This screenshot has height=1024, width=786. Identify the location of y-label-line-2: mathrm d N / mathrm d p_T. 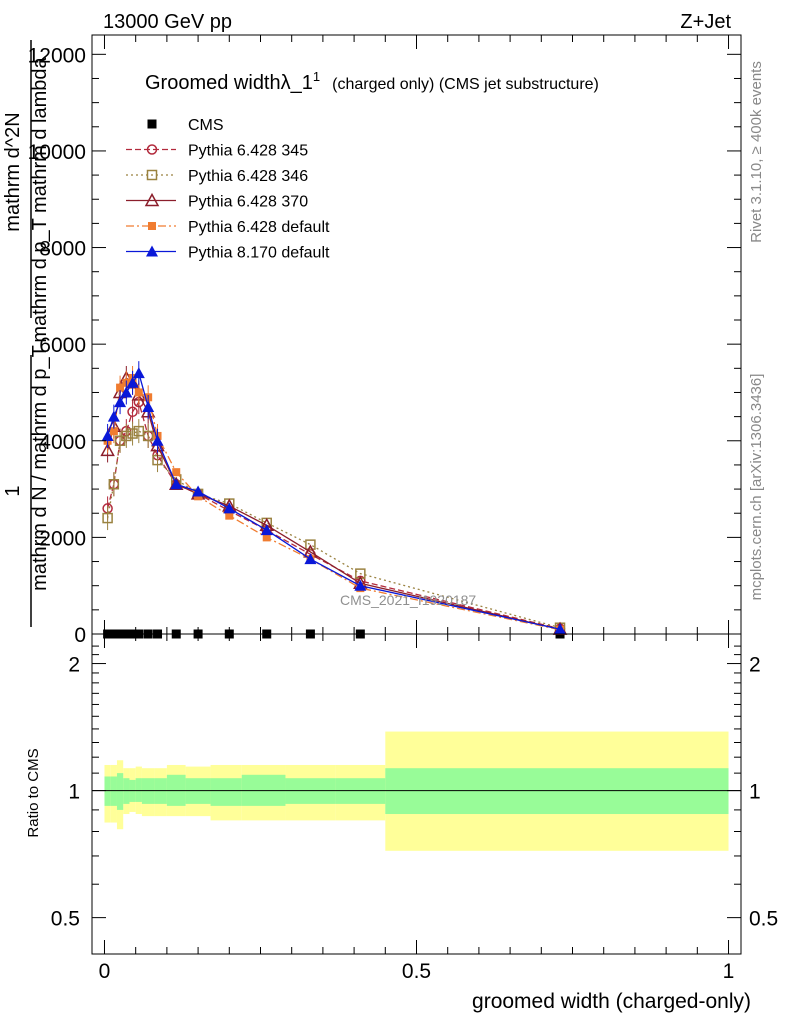
(40, 468).